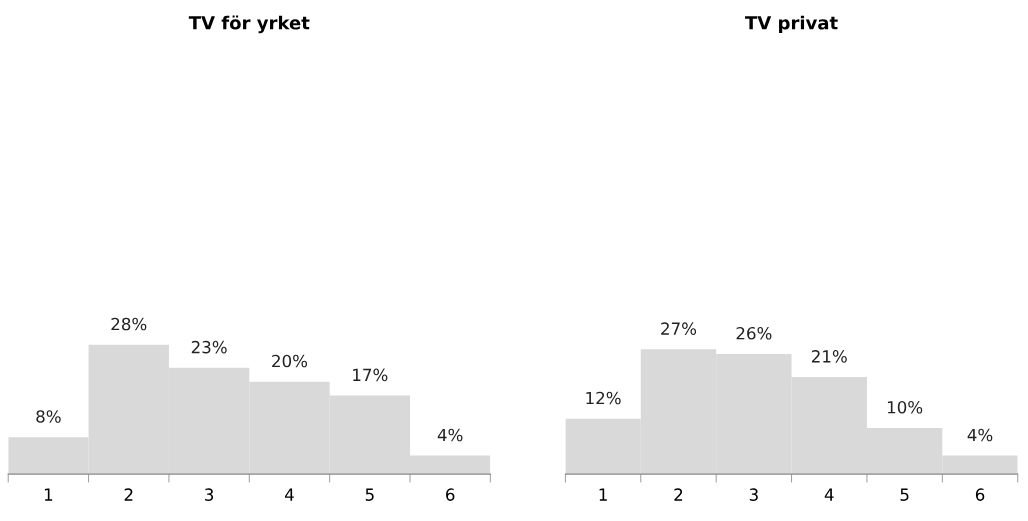 This screenshot has height=521, width=1028. I want to click on data-label: 28%, so click(129, 324).